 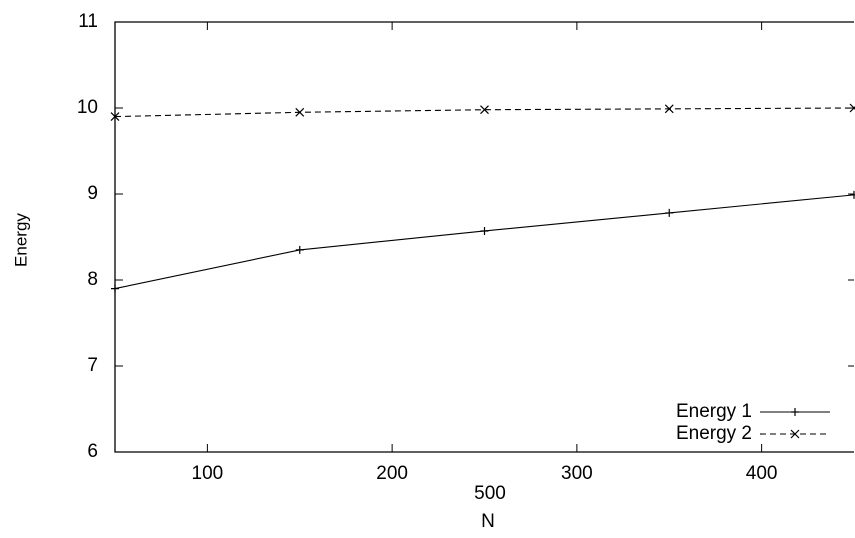 What do you see at coordinates (392, 473) in the screenshot?
I see `x-tick-label: 200` at bounding box center [392, 473].